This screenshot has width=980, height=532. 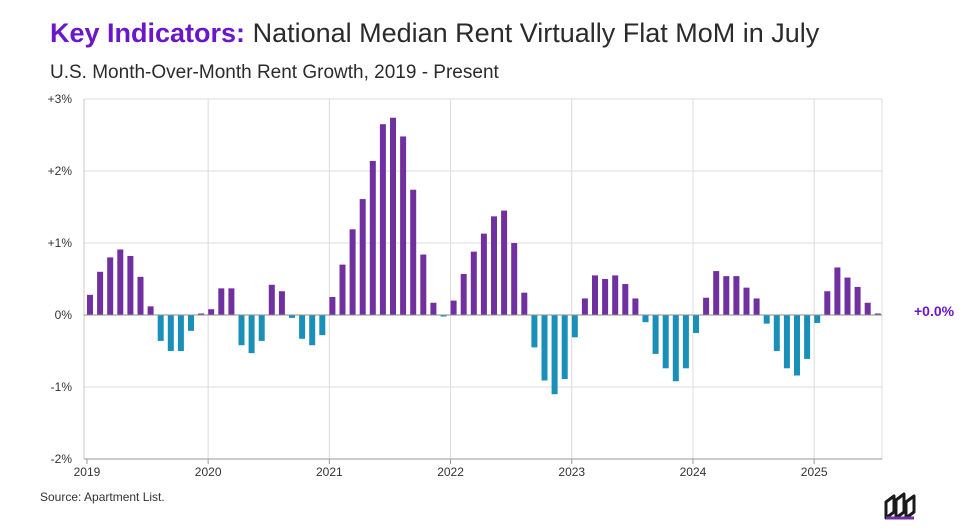 I want to click on y-tick-label: +2%, so click(x=60, y=171).